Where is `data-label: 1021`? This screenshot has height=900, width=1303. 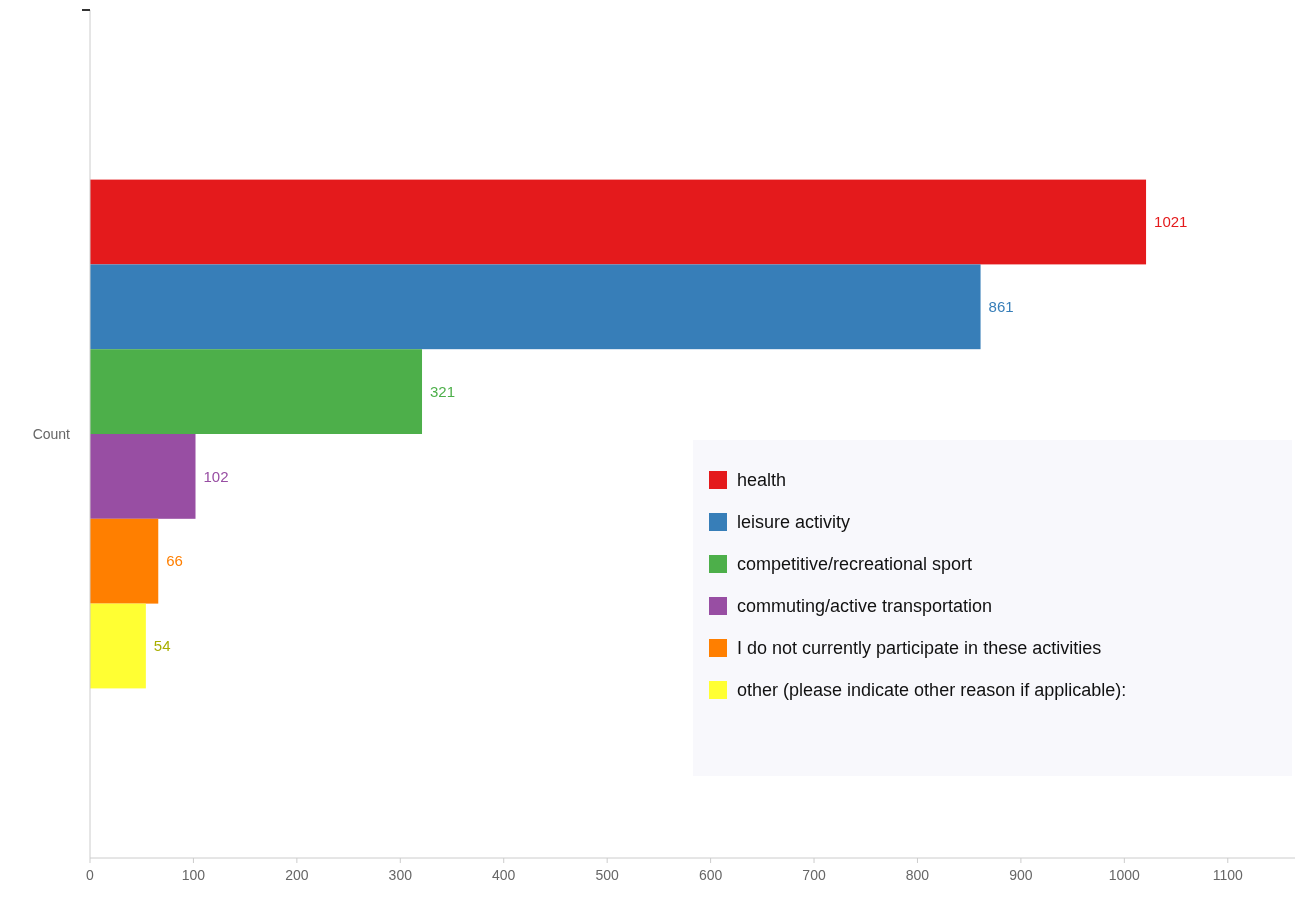 data-label: 1021 is located at coordinates (1171, 222).